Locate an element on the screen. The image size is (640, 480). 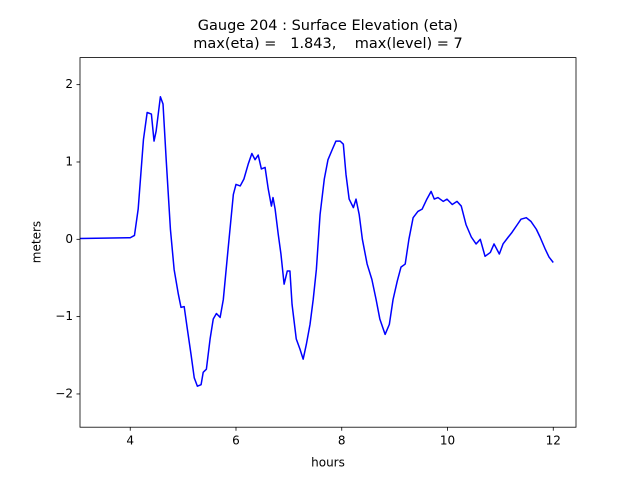
y-tick-label: −1 is located at coordinates (64, 316).